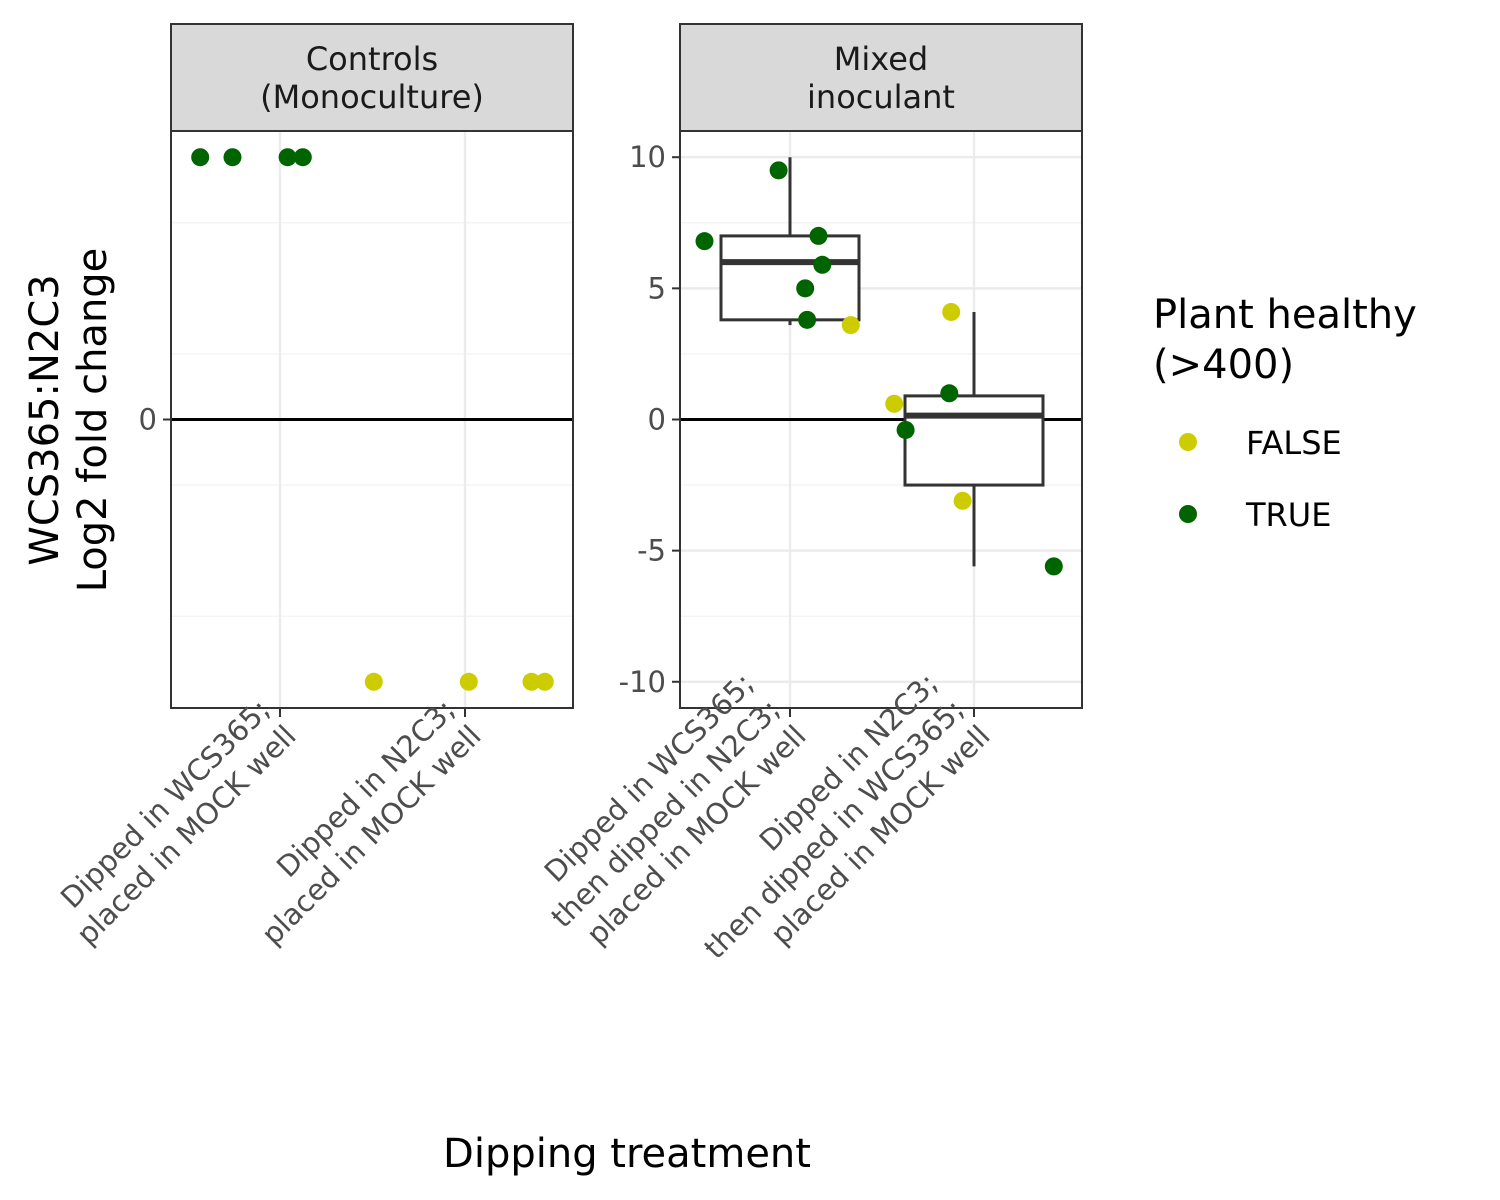  What do you see at coordinates (1188, 442) in the screenshot?
I see `legend-key-false` at bounding box center [1188, 442].